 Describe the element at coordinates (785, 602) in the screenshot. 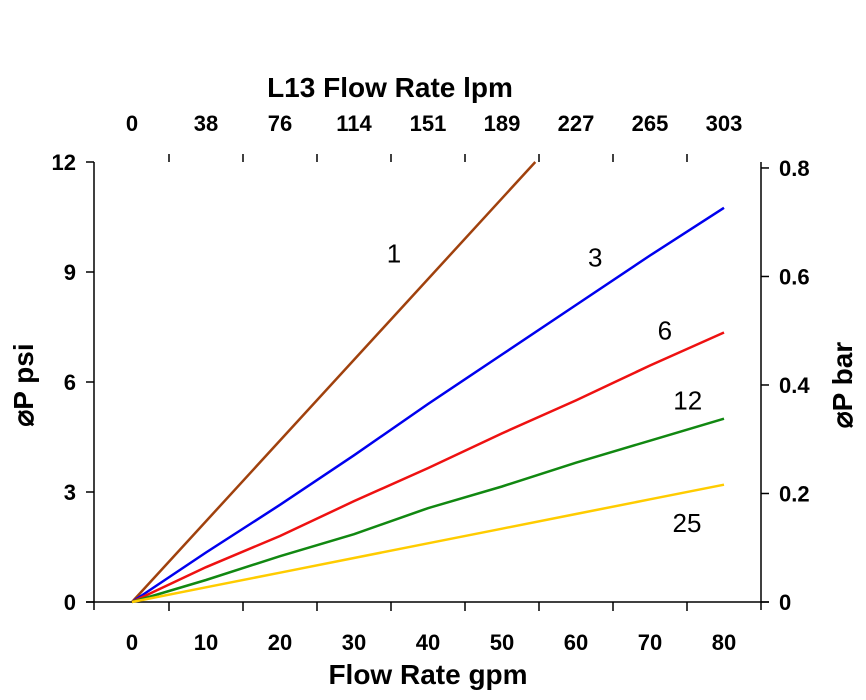

I see `y-right-tick-label: 0` at that location.